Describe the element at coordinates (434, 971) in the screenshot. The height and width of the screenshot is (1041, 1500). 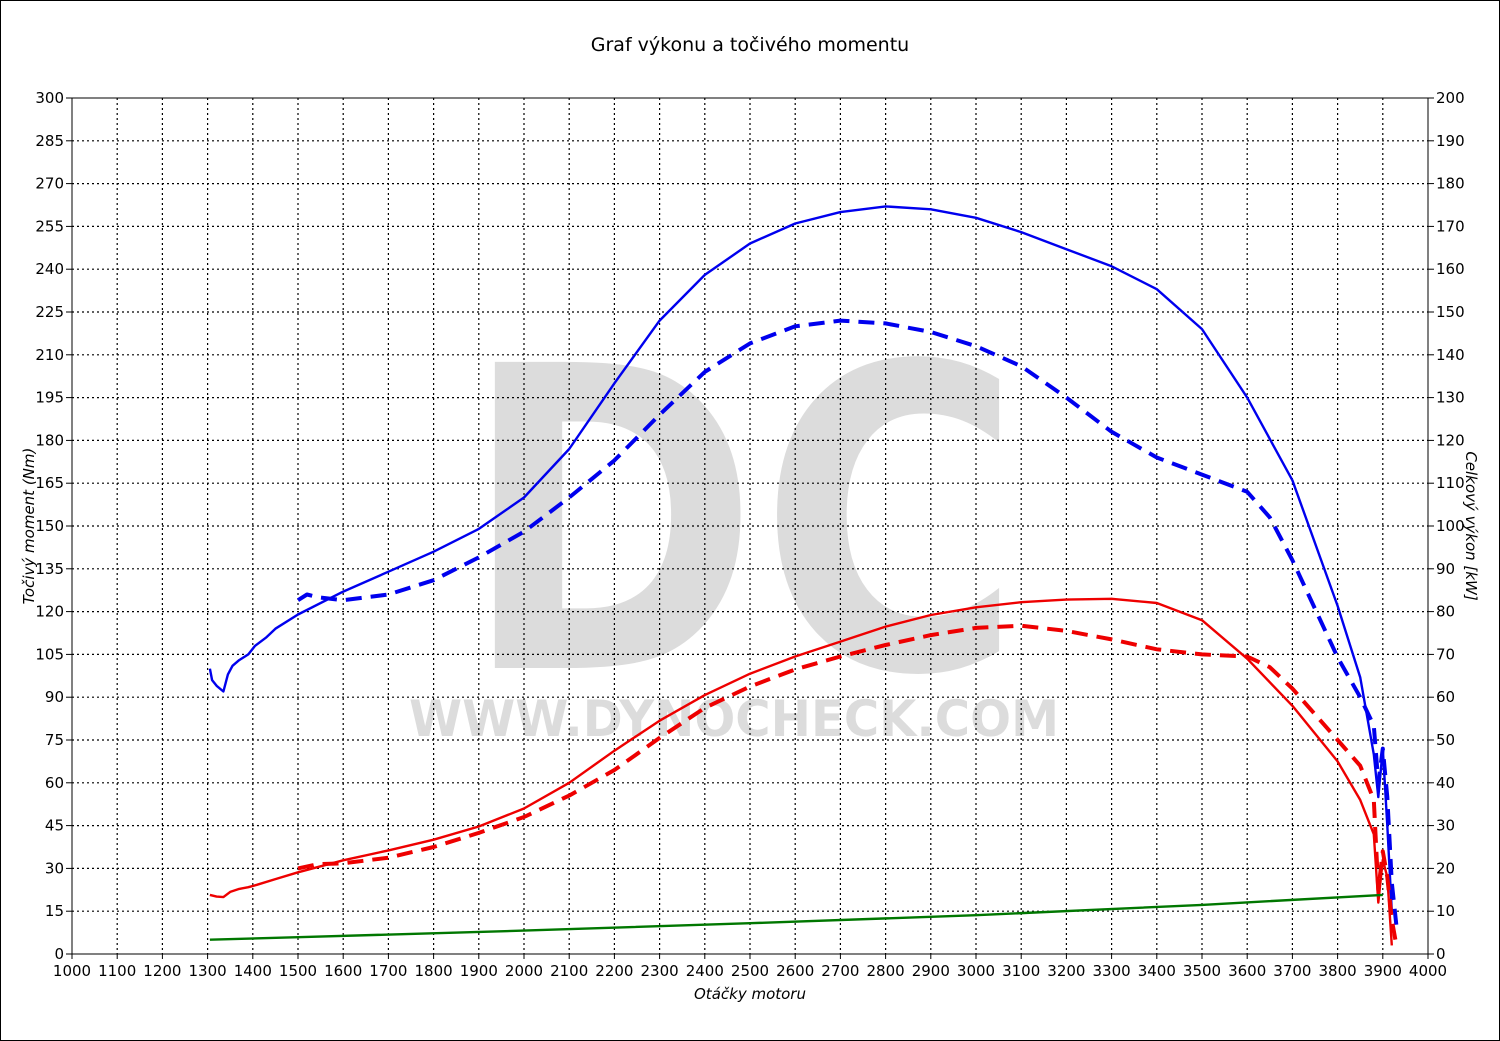
I see `x-tick-label: 1800` at that location.